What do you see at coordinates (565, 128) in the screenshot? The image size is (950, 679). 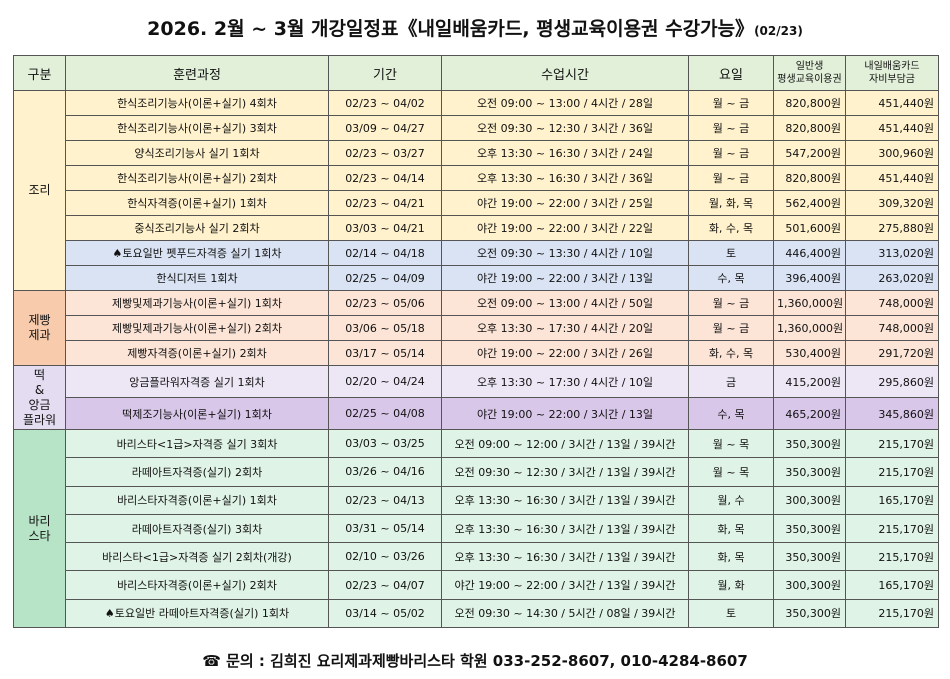 I see `table-cell: 오전 09:30 ~ 12:30 / 3시간 / 36일` at bounding box center [565, 128].